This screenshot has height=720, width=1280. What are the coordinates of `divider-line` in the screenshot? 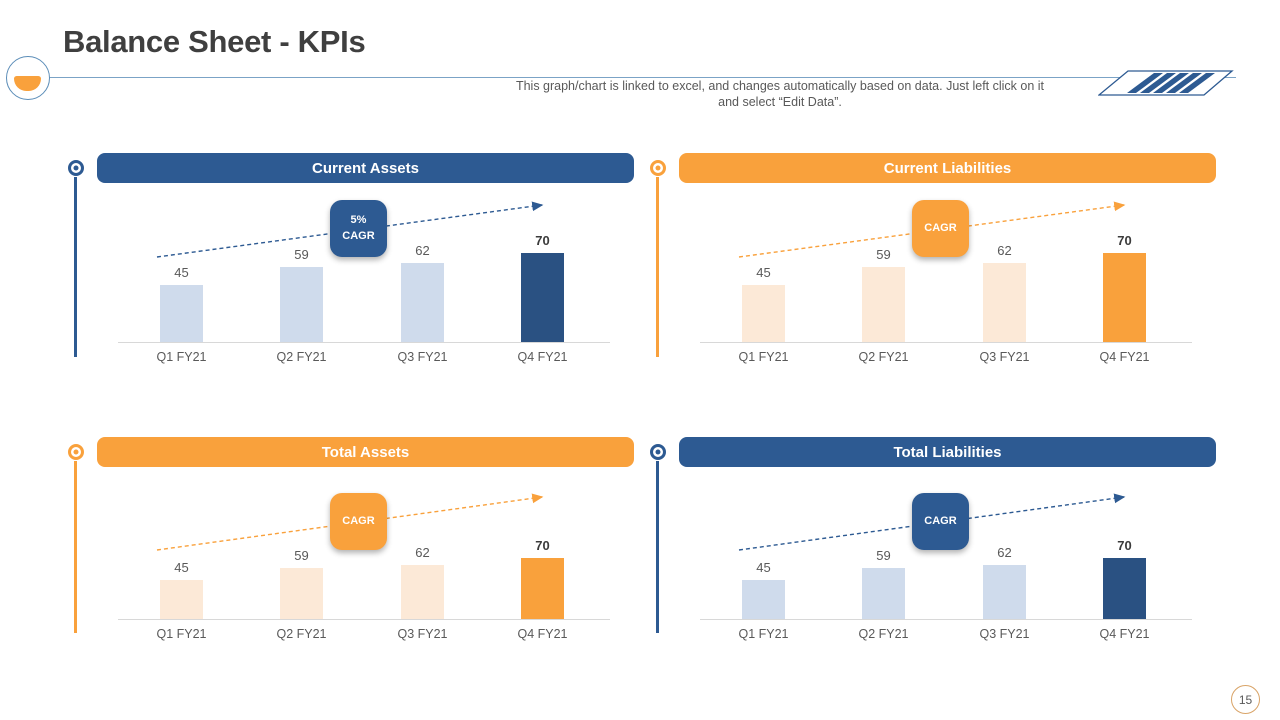 It's located at (641, 77).